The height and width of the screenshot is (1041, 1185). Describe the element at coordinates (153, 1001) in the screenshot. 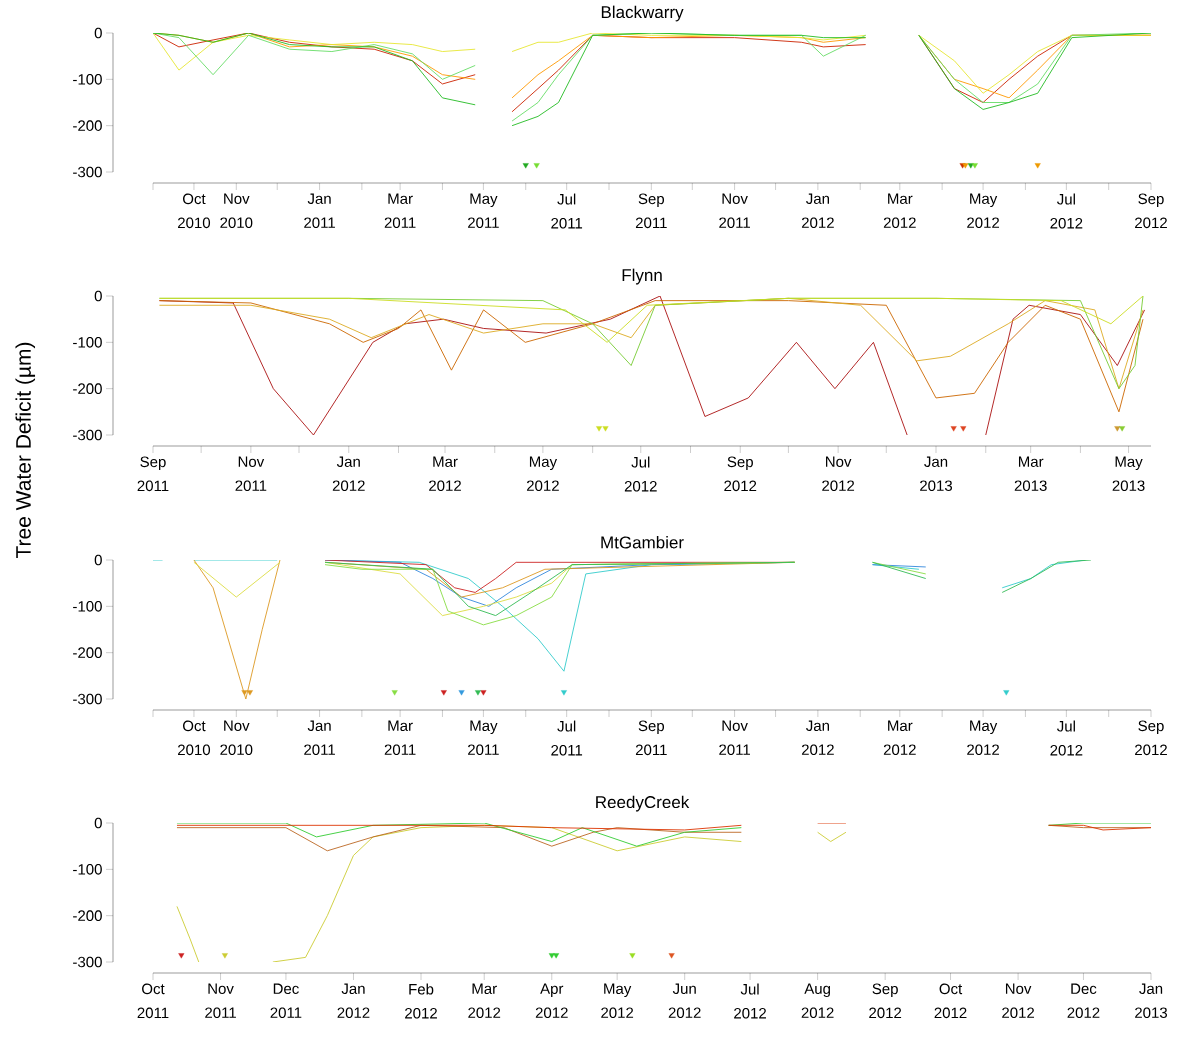

I see `x-tick-label: Oct 2011` at that location.